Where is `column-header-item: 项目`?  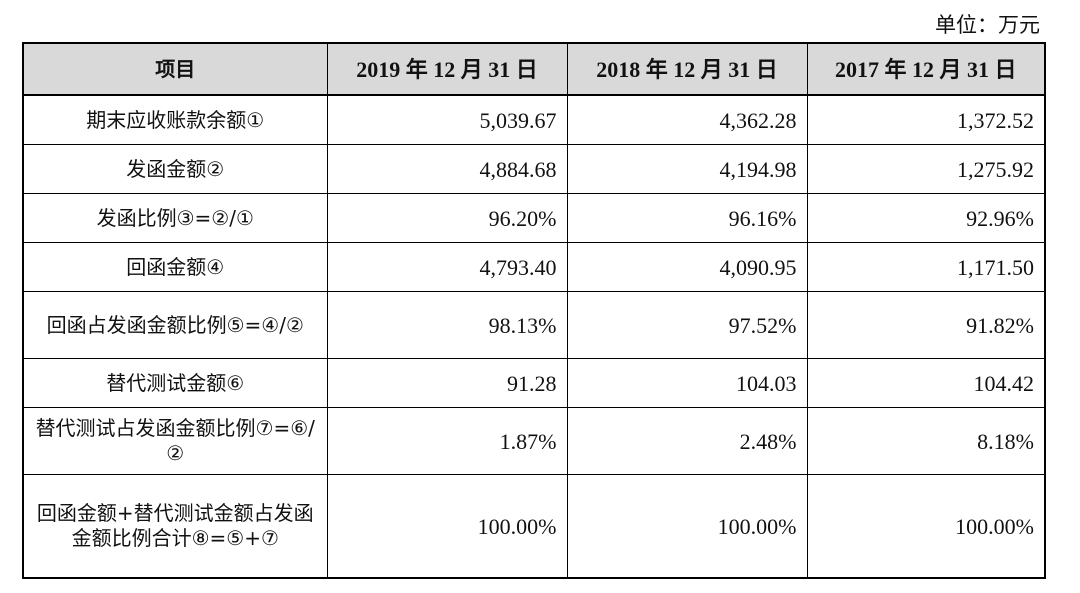 column-header-item: 项目 is located at coordinates (175, 69).